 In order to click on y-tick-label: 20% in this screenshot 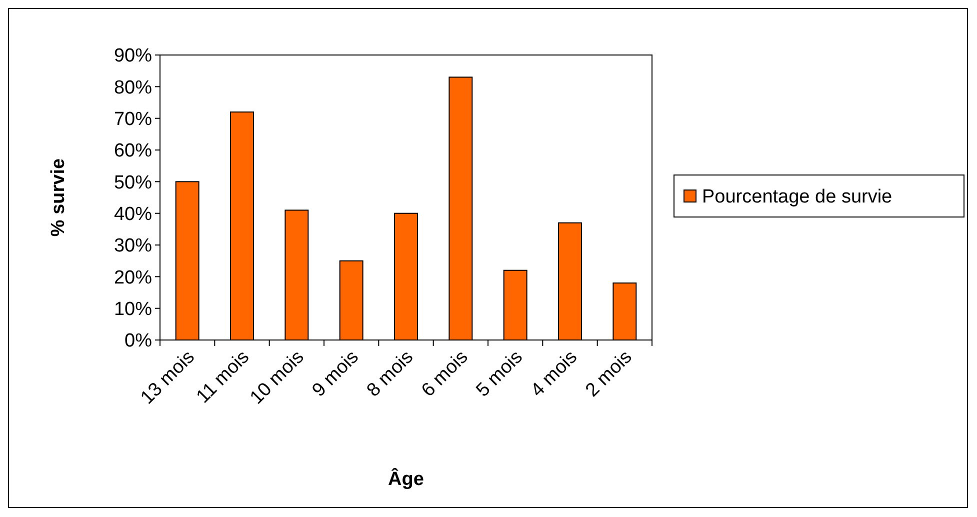, I will do `click(133, 277)`.